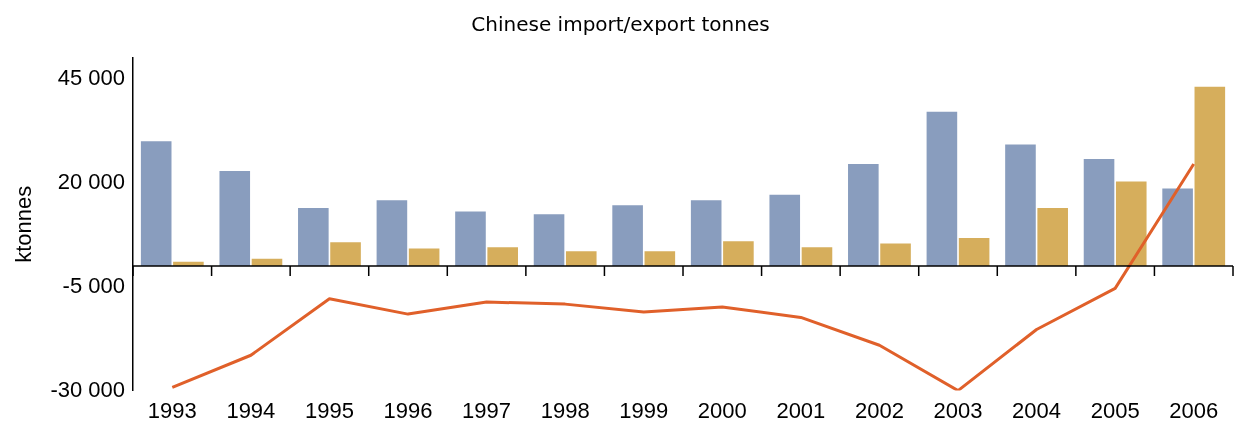 This screenshot has width=1253, height=433. I want to click on x-tick-label: 2003, so click(958, 410).